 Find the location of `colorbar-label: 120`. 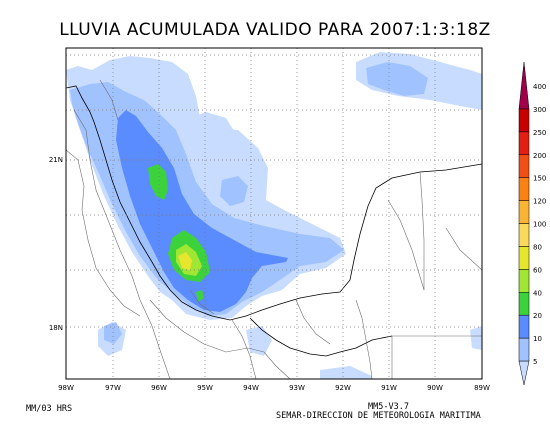

colorbar-label: 120 is located at coordinates (539, 202).